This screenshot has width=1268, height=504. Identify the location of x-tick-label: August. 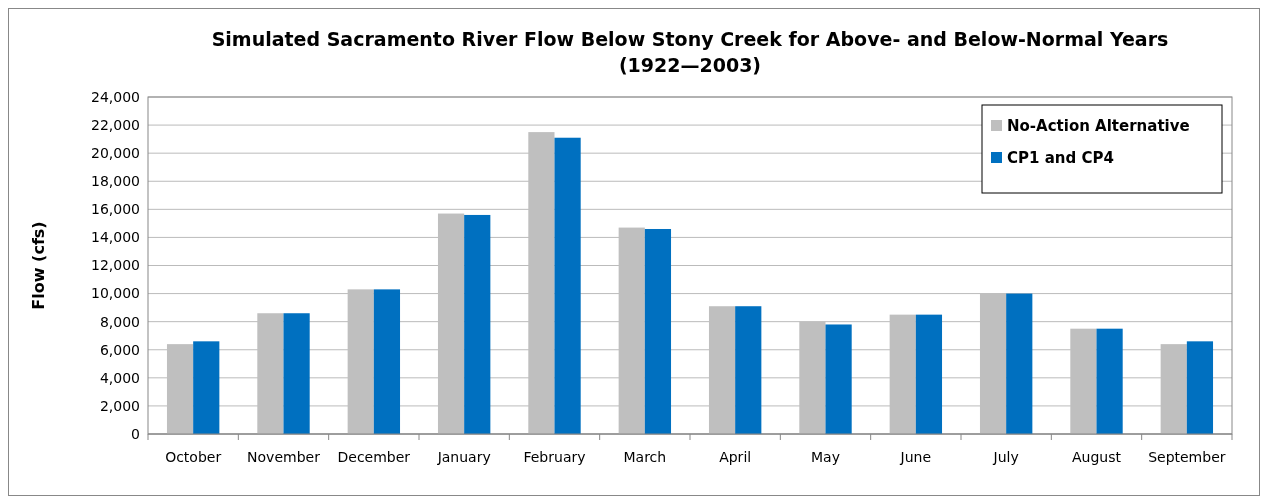
(1097, 457).